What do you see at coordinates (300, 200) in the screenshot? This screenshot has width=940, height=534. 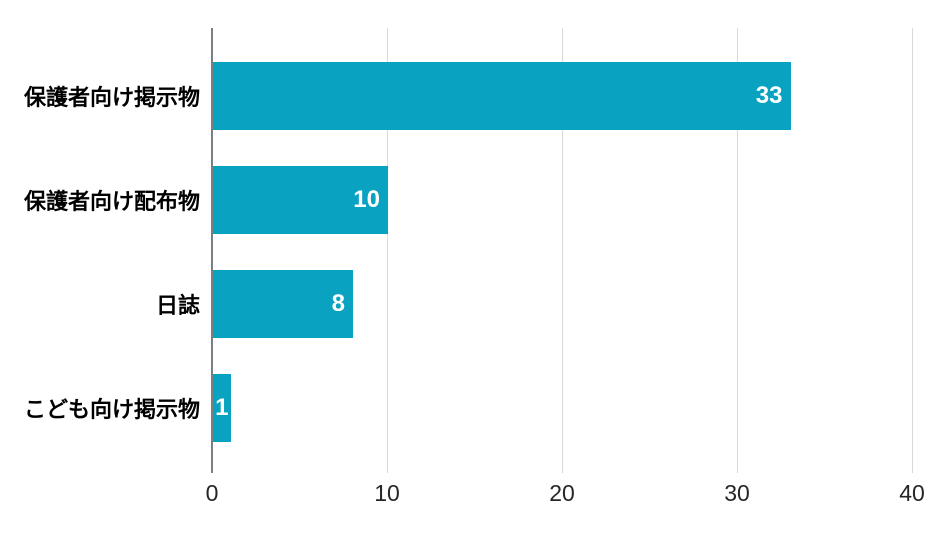 I see `bar: 10` at bounding box center [300, 200].